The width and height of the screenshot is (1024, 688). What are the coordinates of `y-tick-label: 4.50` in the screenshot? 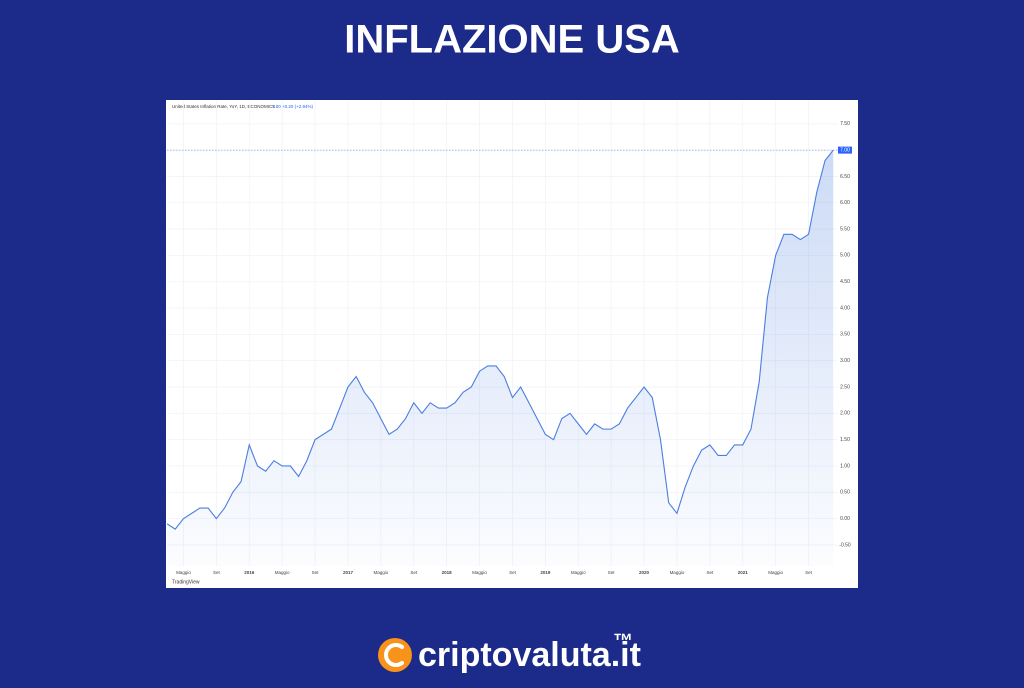 It's located at (845, 282).